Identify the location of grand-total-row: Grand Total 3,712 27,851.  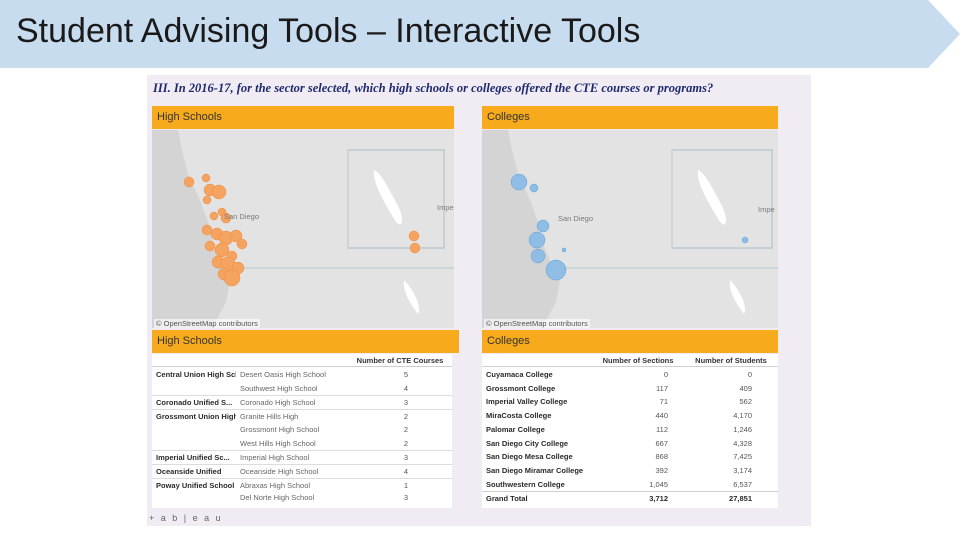
(630, 498).